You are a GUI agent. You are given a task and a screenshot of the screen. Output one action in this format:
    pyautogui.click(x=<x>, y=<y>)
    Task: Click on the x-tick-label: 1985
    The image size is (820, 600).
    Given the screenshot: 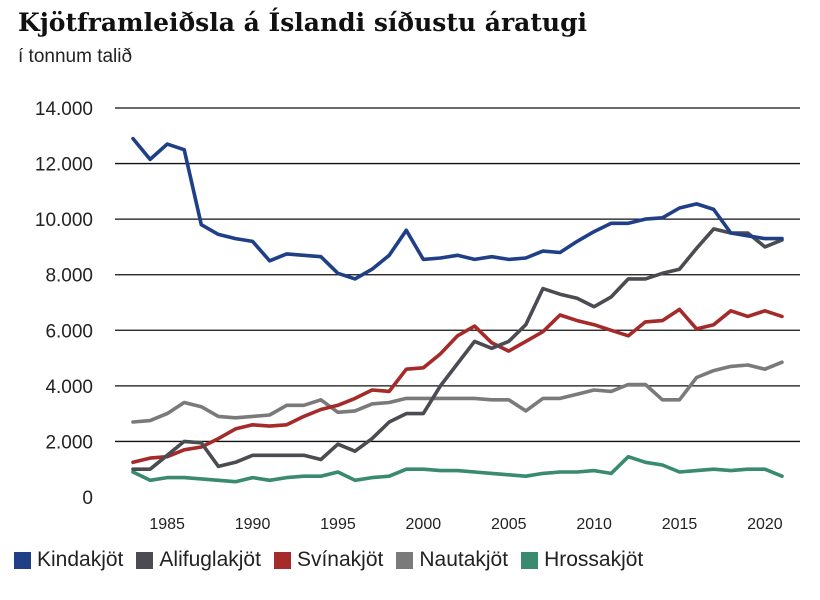 What is the action you would take?
    pyautogui.click(x=167, y=524)
    